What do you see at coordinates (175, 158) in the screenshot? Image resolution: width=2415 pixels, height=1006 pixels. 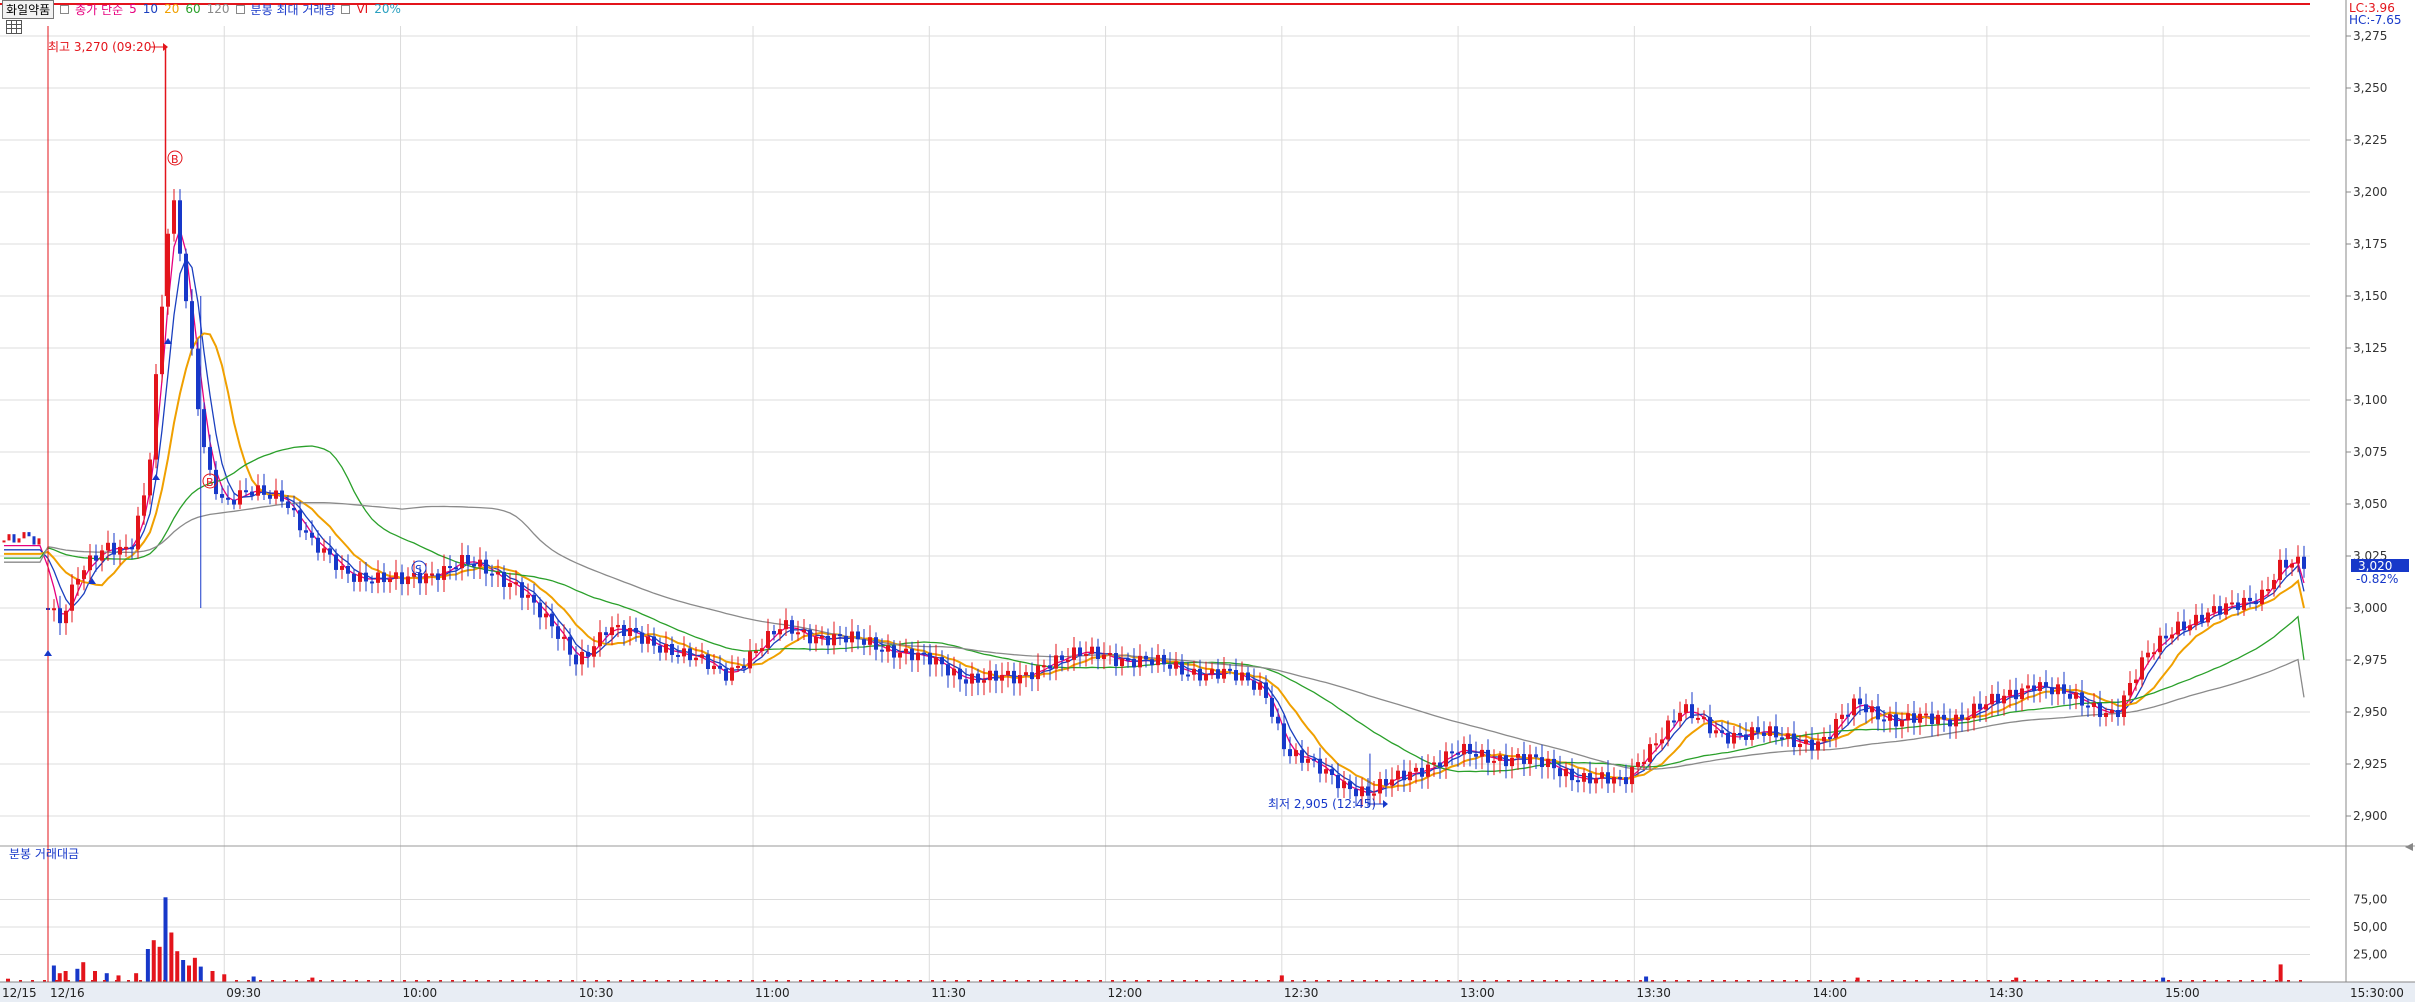 I see `buy-marker-circle` at bounding box center [175, 158].